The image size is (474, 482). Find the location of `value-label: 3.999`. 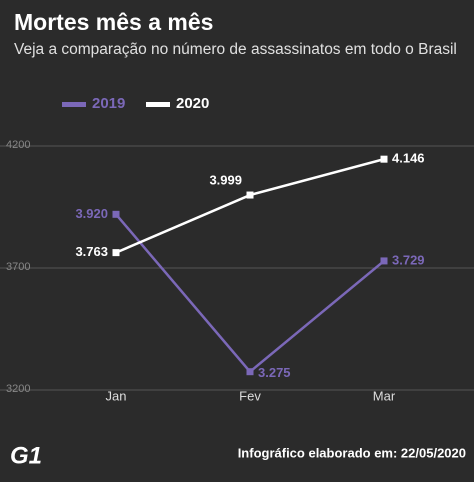

value-label: 3.999 is located at coordinates (225, 179).